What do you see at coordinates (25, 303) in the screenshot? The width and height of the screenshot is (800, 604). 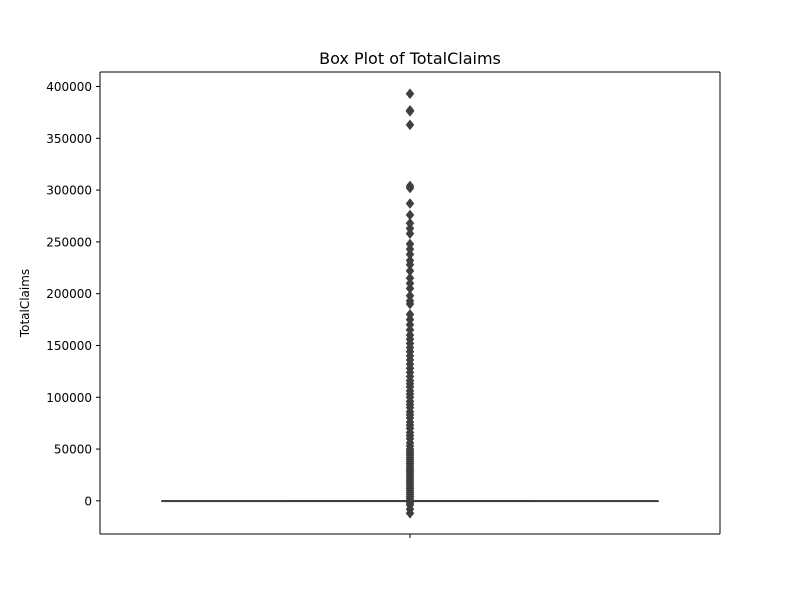 I see `y-axis-label: TotalClaims` at bounding box center [25, 303].